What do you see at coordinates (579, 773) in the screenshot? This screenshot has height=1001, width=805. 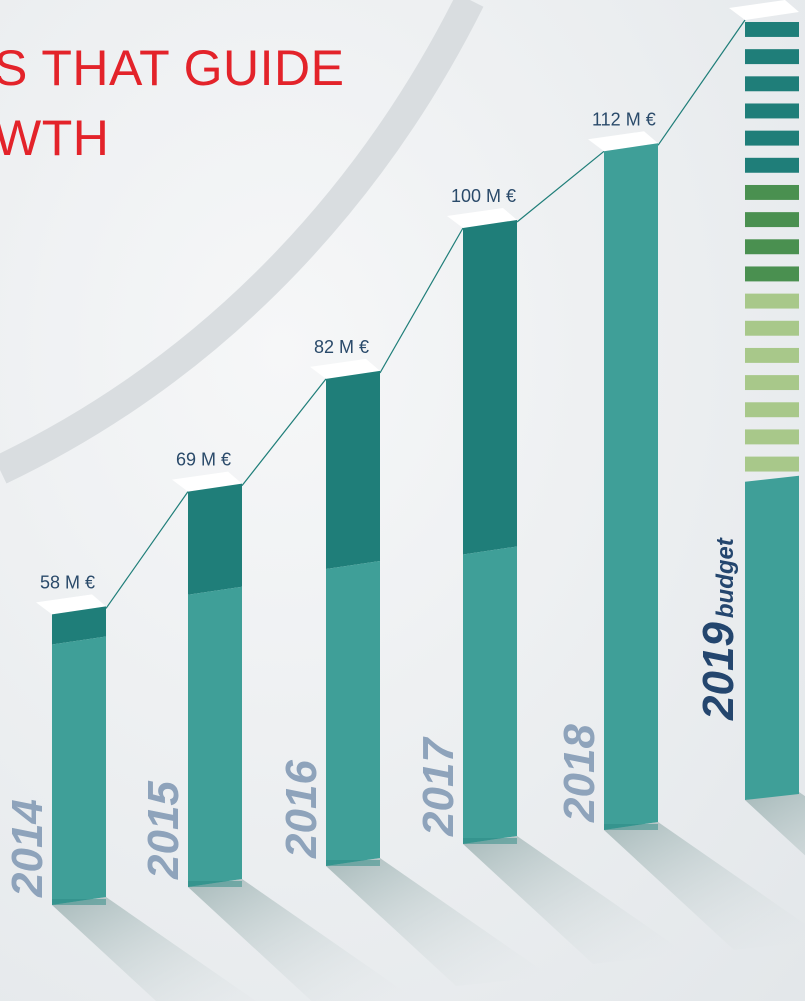 I see `year-label: 2018` at bounding box center [579, 773].